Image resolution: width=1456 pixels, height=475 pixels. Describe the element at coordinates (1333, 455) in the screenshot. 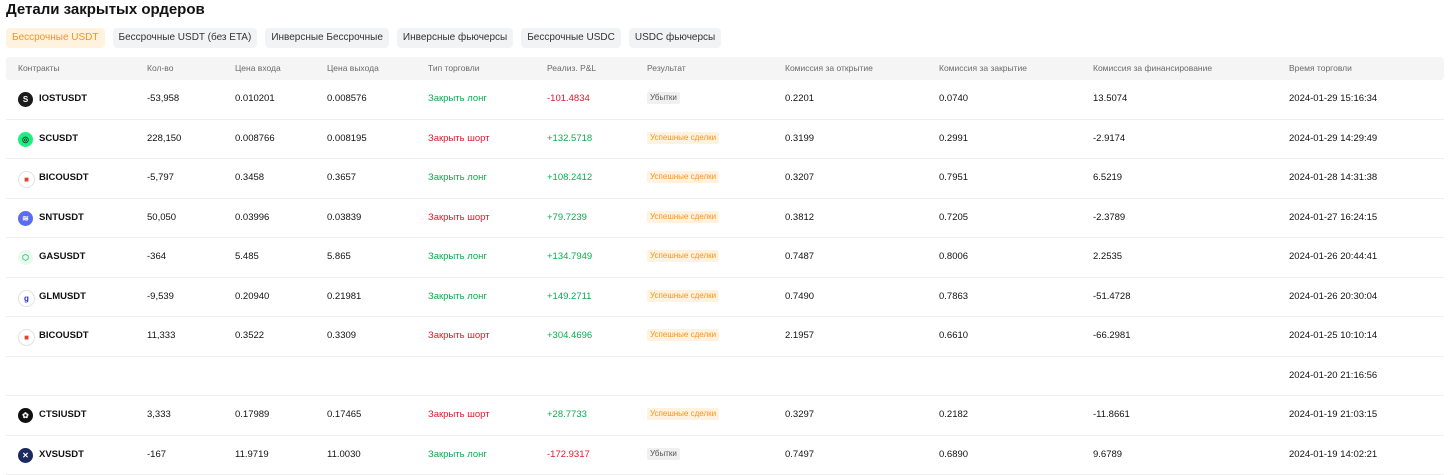

I see `trade-time-cell: 2024-01-19 14:02:21` at that location.